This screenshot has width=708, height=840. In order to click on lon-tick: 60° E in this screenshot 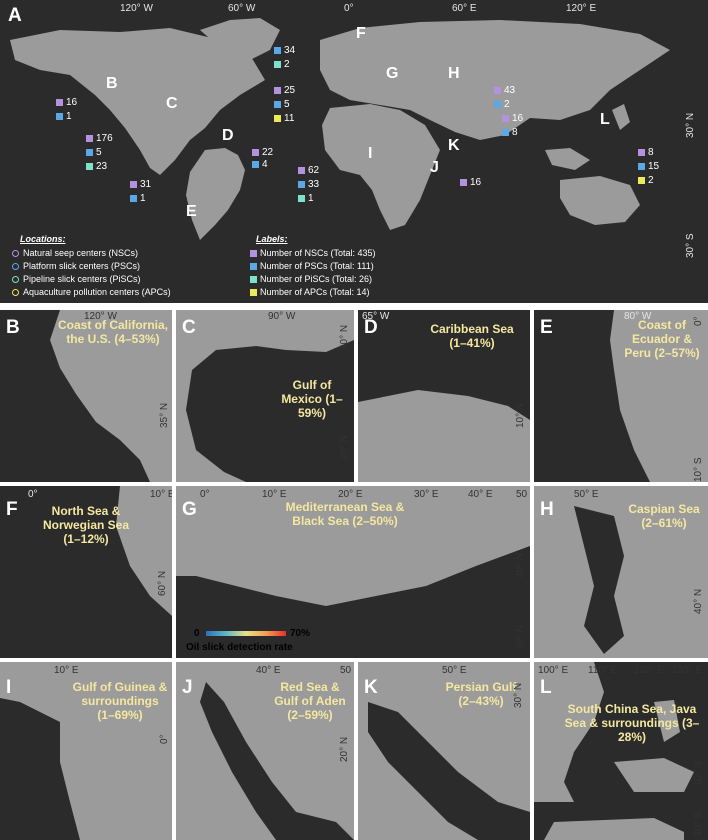, I will do `click(464, 8)`.